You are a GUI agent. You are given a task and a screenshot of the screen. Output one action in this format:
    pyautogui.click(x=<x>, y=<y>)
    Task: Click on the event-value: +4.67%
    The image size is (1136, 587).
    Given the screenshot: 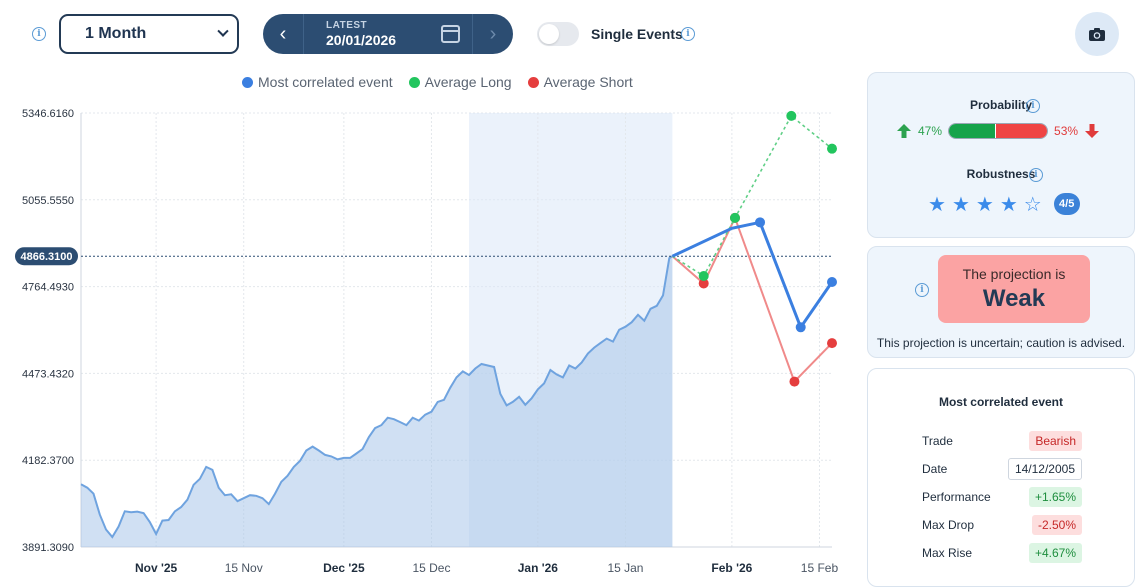 What is the action you would take?
    pyautogui.click(x=1055, y=553)
    